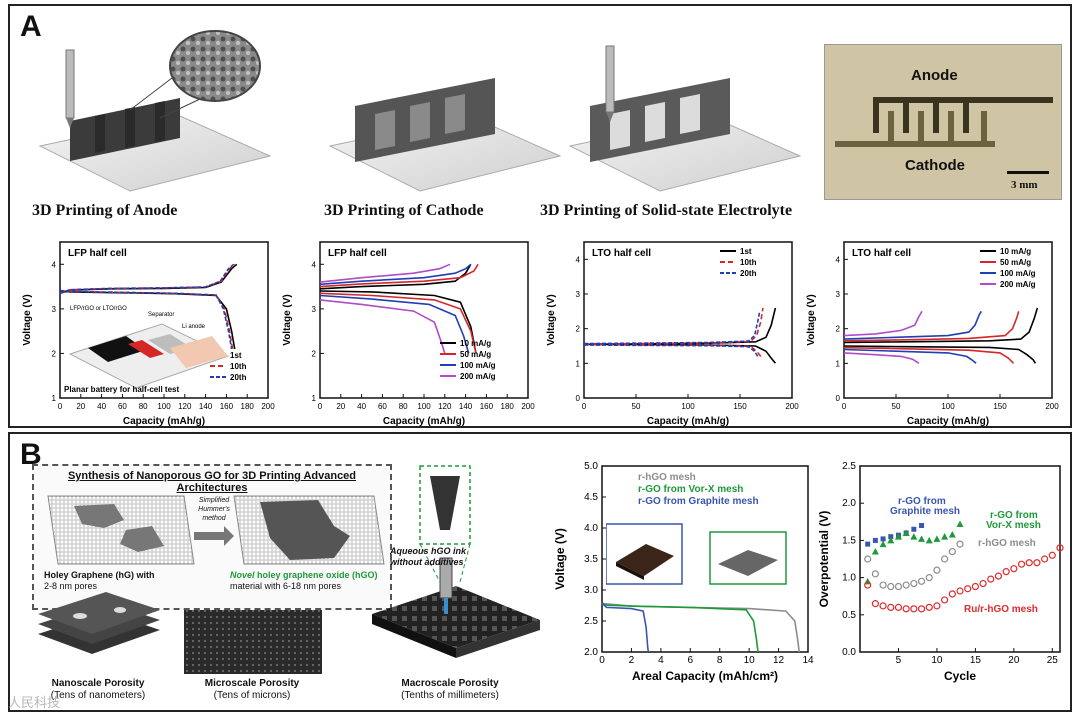 The width and height of the screenshot is (1080, 716). Describe the element at coordinates (238, 366) in the screenshot. I see `legend-label: 10th` at that location.